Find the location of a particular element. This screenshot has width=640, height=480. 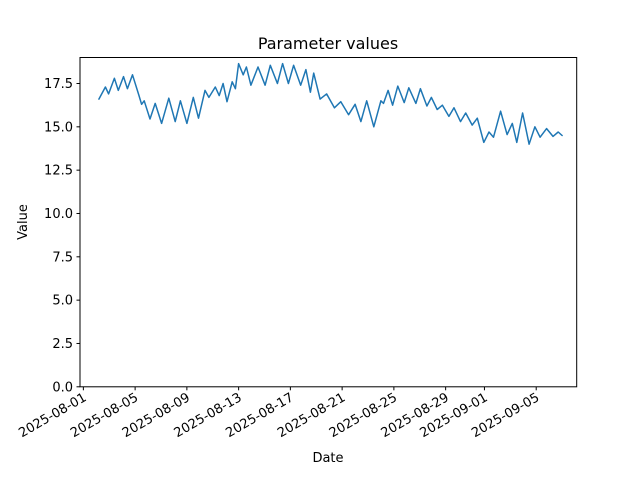

y-tick-label: 17.5 is located at coordinates (58, 84).